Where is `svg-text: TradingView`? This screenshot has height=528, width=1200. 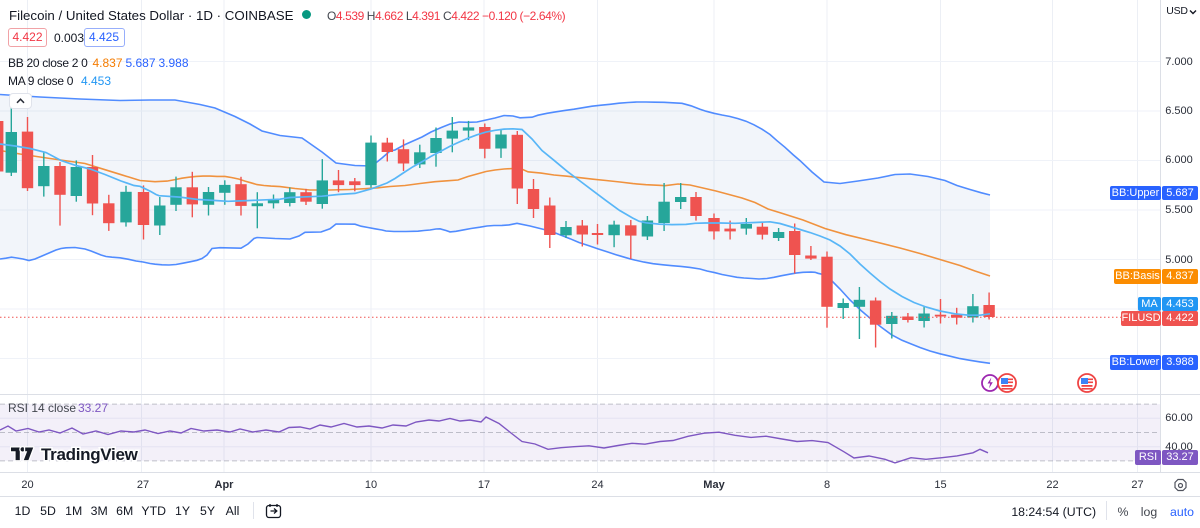
svg-text: TradingView is located at coordinates (90, 454).